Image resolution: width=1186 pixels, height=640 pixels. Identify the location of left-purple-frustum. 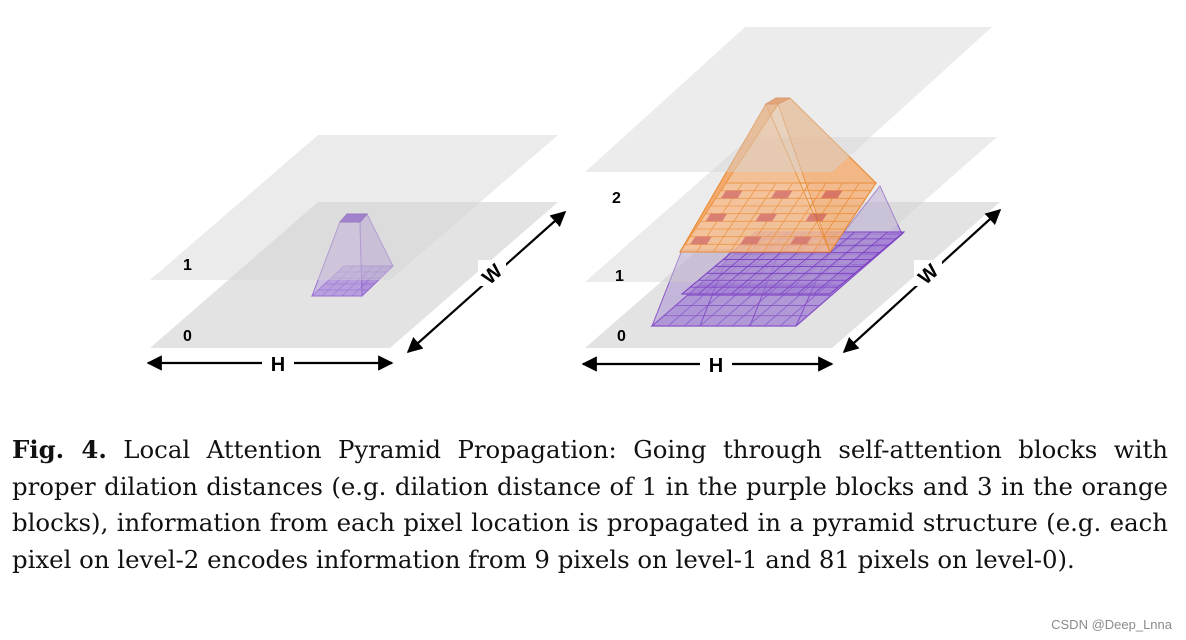
(352, 255).